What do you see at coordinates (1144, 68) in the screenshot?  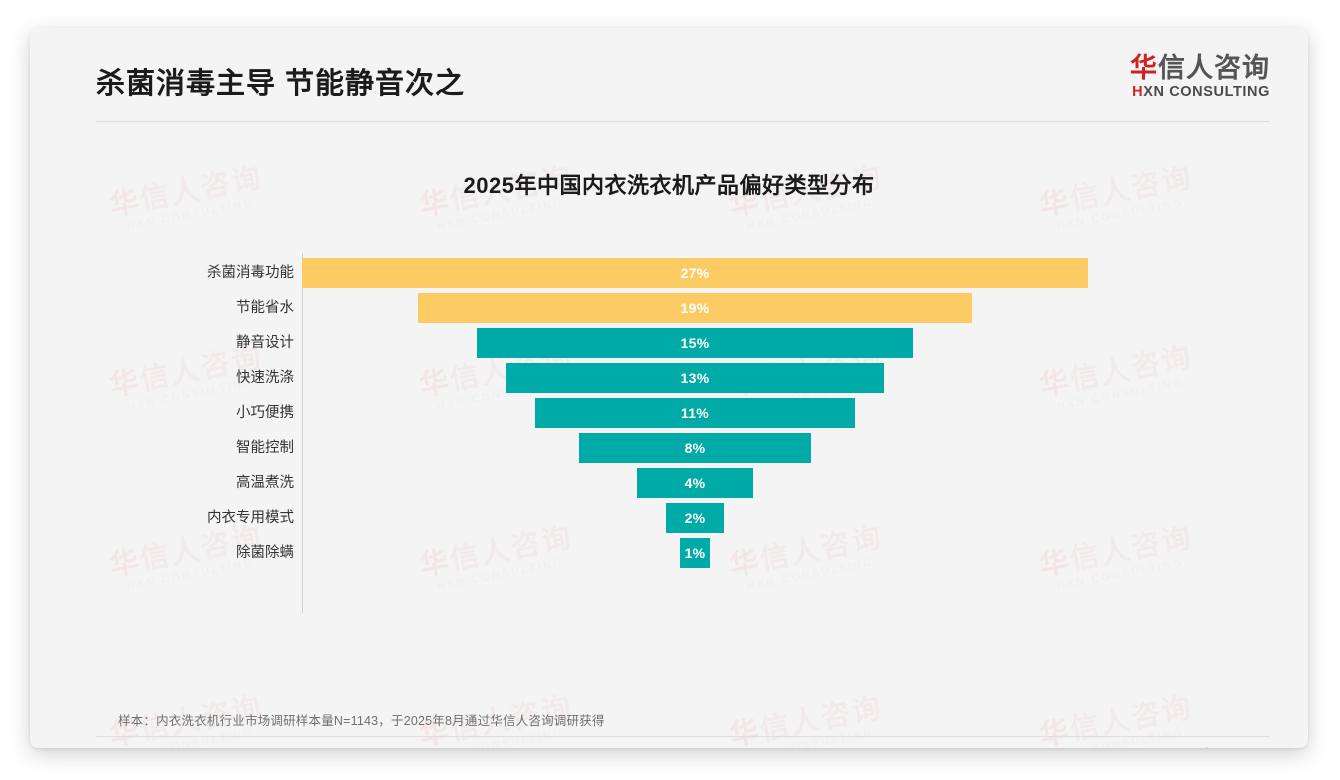 I see `brand-logo-cn-red: 华` at bounding box center [1144, 68].